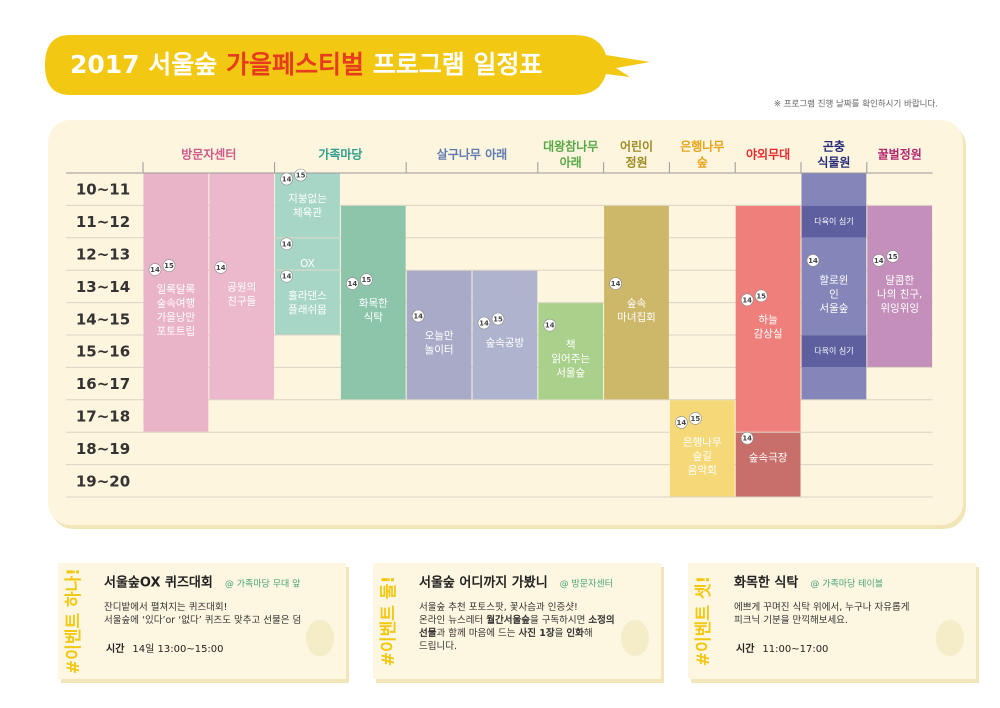  I want to click on program-label: 친구들, so click(241, 301).